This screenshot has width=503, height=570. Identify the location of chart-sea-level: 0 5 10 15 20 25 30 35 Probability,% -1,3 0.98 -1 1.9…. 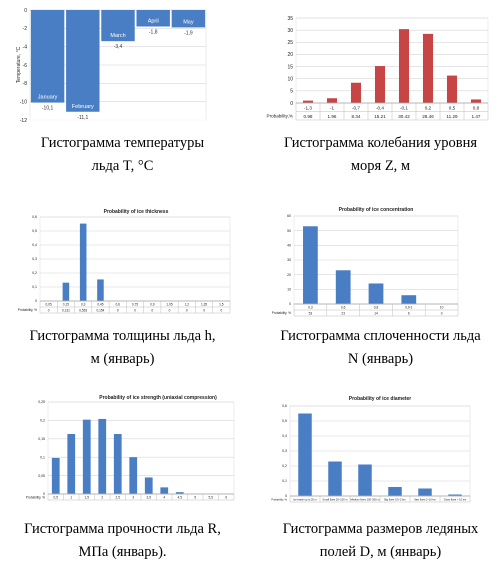
(380, 65).